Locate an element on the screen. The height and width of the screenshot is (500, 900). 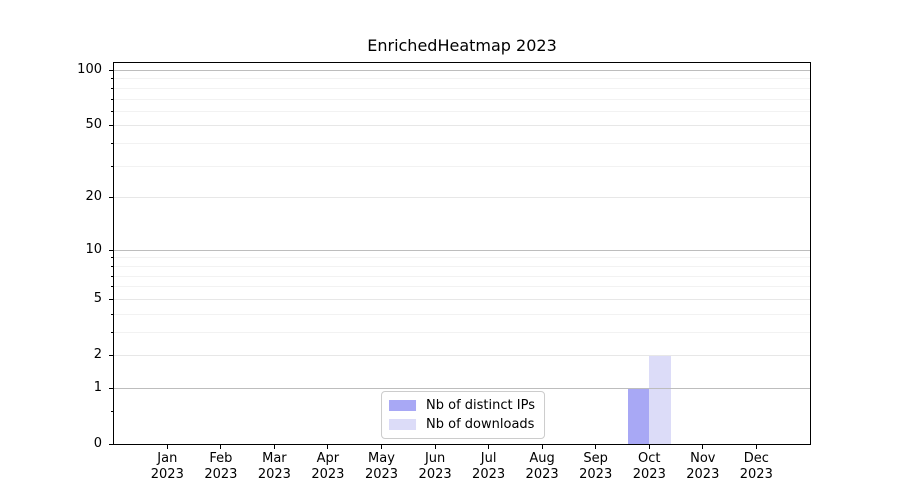
legend-item-distinct-ips: Nb of distinct IPs is located at coordinates (462, 405).